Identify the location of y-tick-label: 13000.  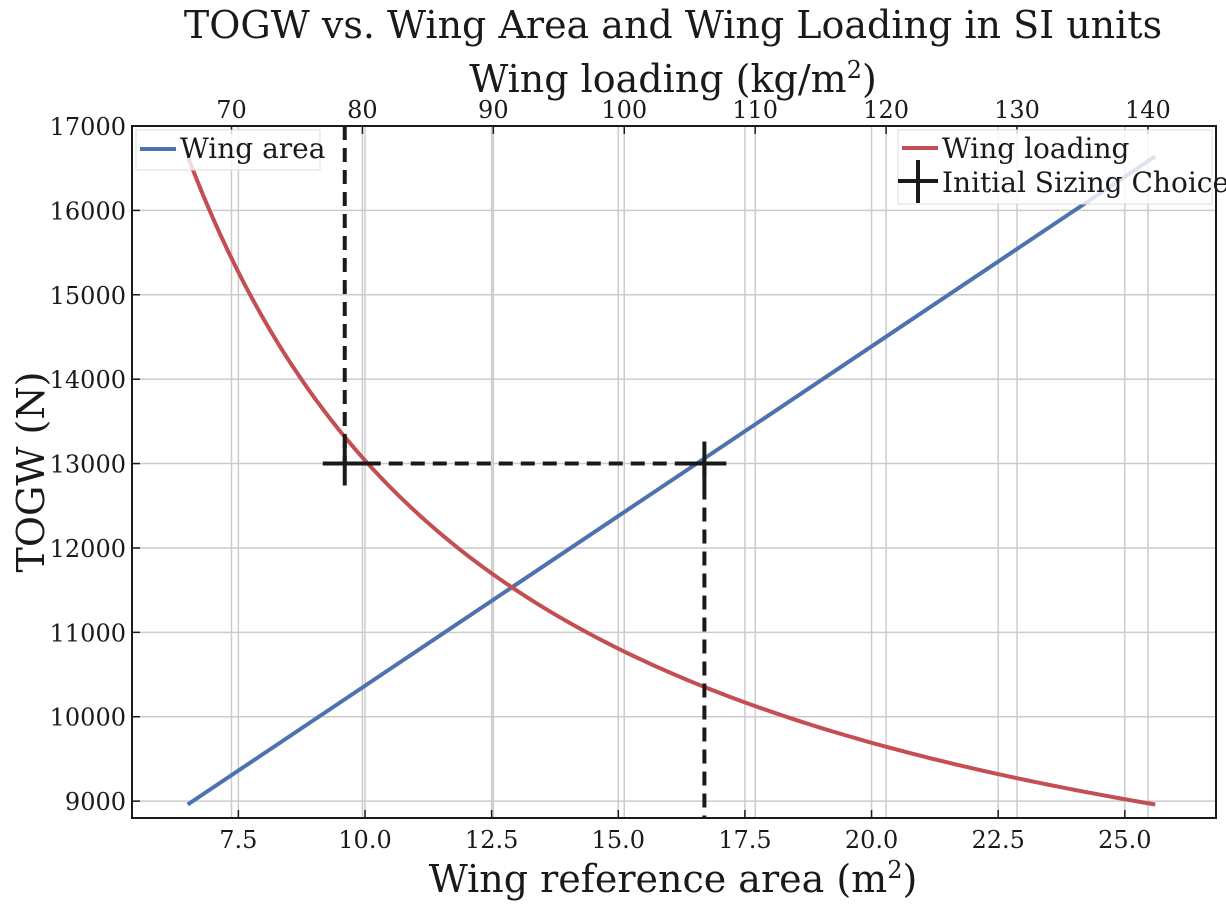
(88, 465).